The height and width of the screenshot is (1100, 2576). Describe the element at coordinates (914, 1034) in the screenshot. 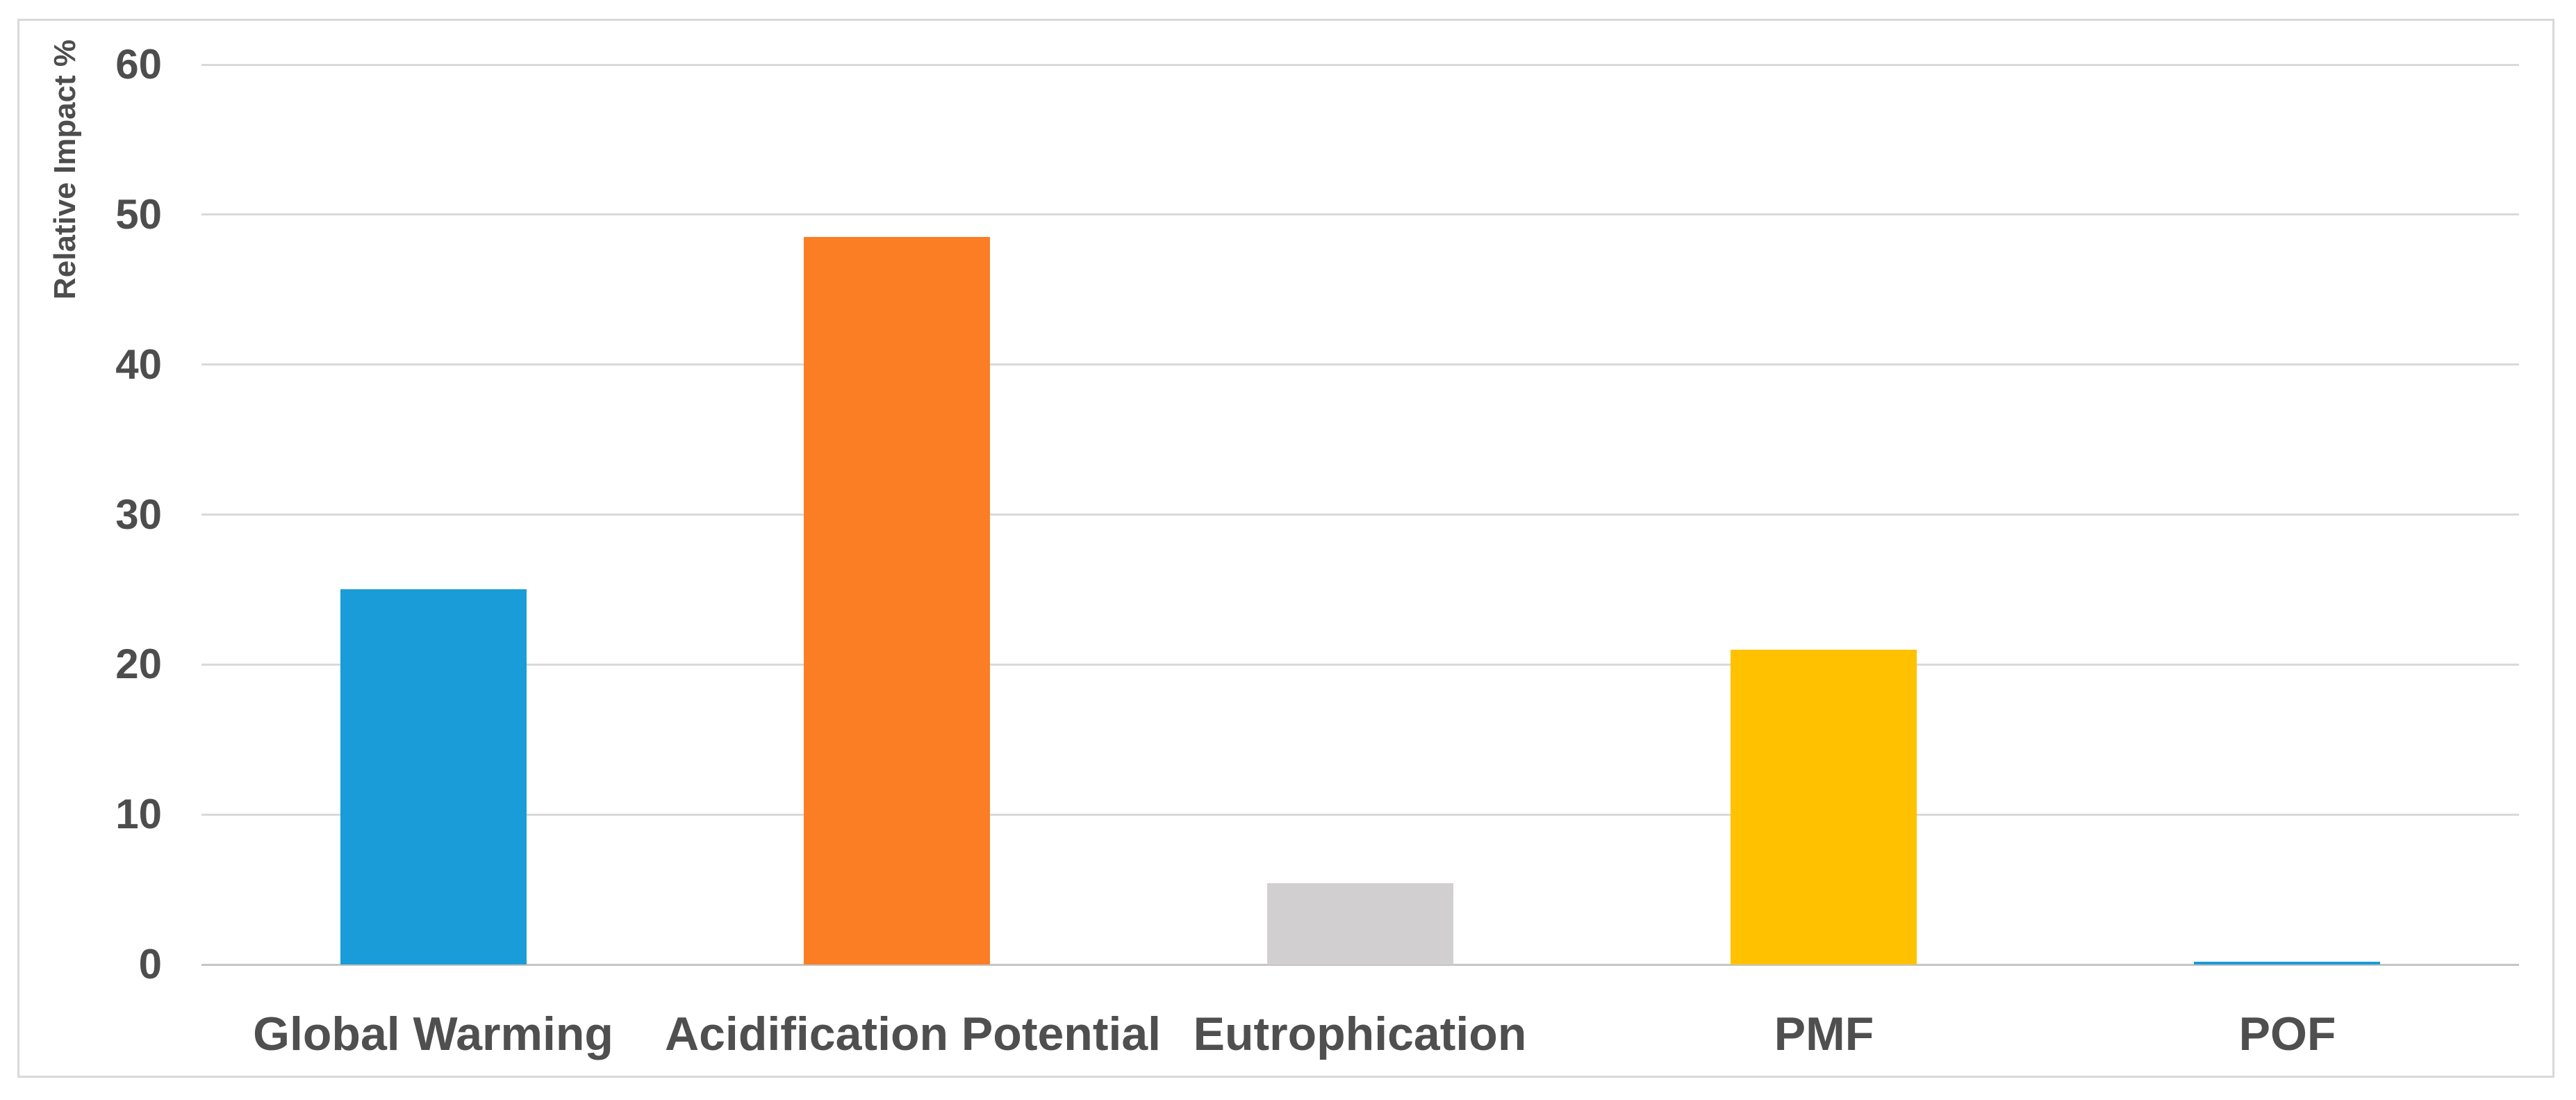

I see `x-axis-label-acidification-potential: Acidification Potential` at that location.